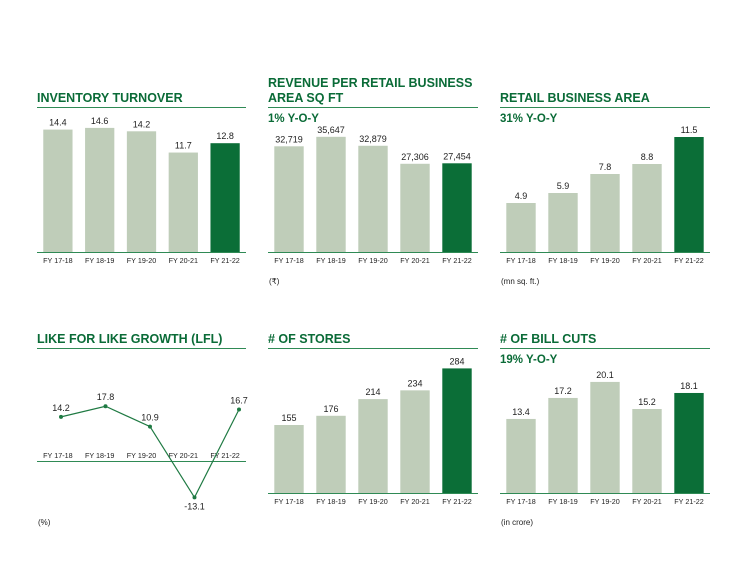 This screenshot has width=755, height=573. I want to click on chart-title-inventory: INVENTORY TURNOVER, so click(110, 98).